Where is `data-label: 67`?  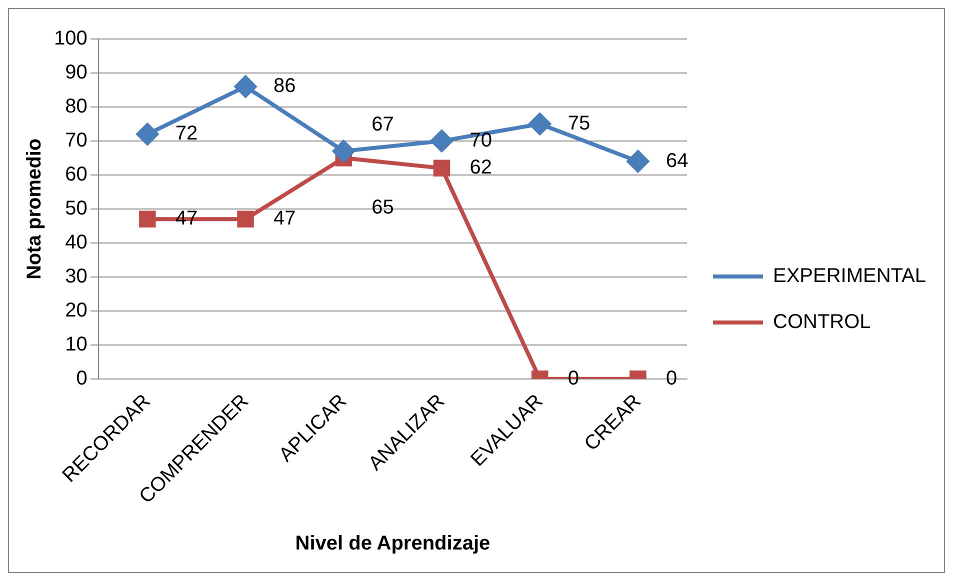 data-label: 67 is located at coordinates (383, 125).